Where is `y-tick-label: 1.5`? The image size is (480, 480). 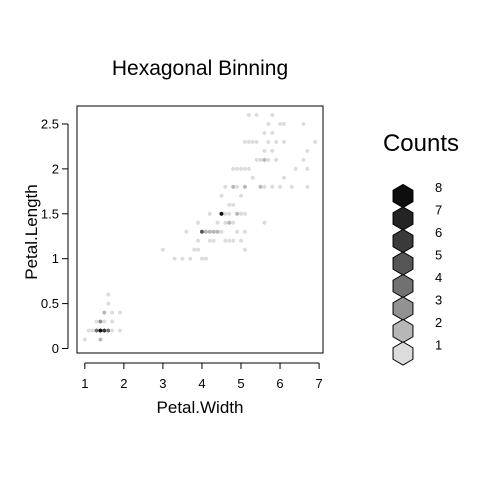
y-tick-label: 1.5 is located at coordinates (50, 213).